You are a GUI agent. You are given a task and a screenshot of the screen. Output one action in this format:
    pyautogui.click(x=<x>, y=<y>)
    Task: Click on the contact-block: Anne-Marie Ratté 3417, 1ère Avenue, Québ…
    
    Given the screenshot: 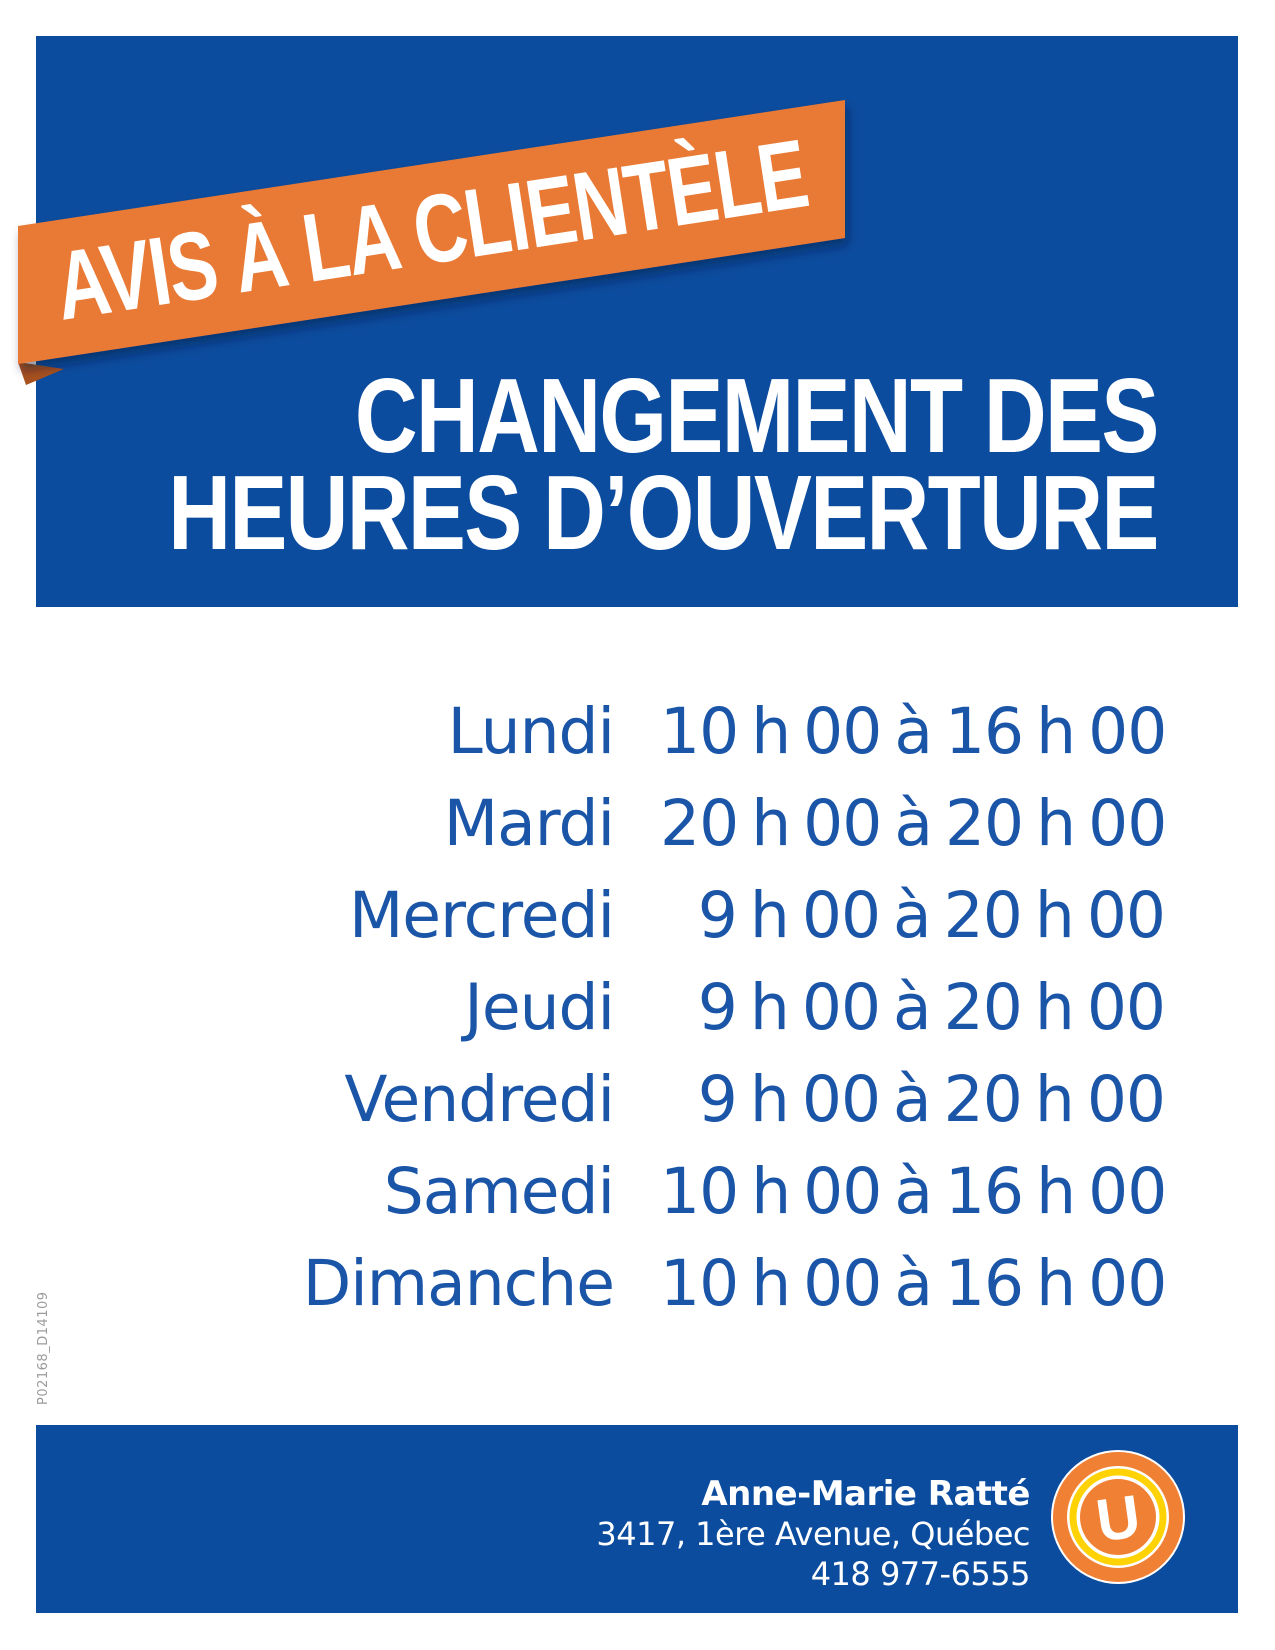 What is the action you would take?
    pyautogui.click(x=813, y=1534)
    